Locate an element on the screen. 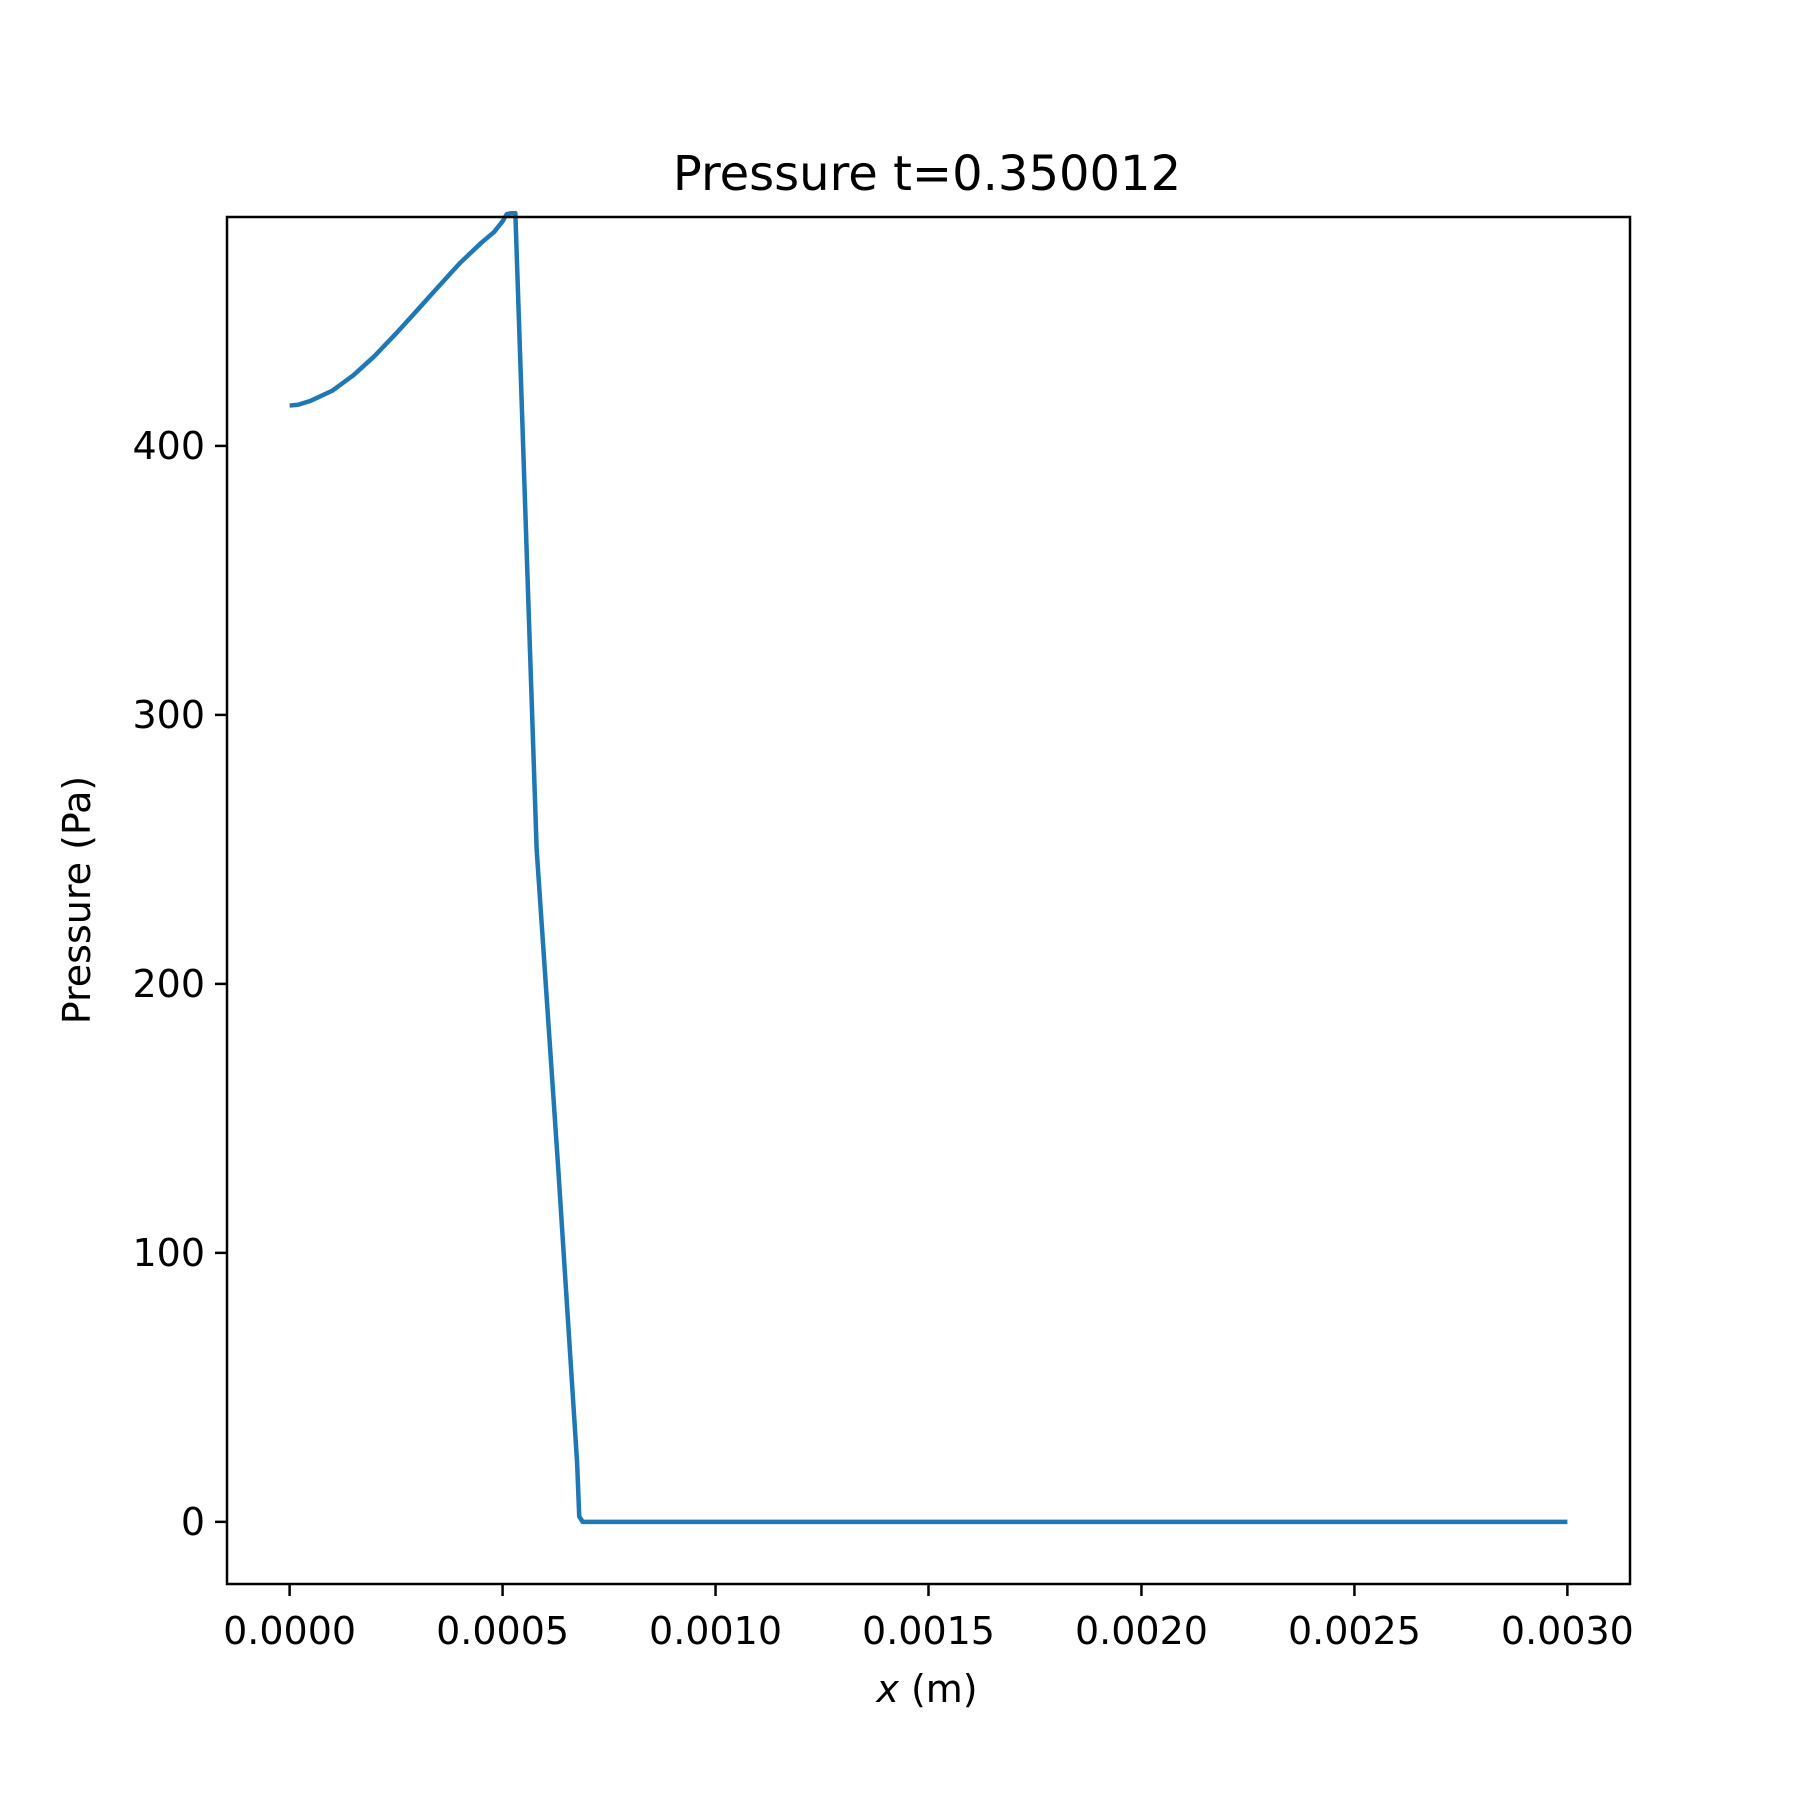 The width and height of the screenshot is (1800, 1800). x-tick-label: 0.0020 is located at coordinates (1141, 1631).